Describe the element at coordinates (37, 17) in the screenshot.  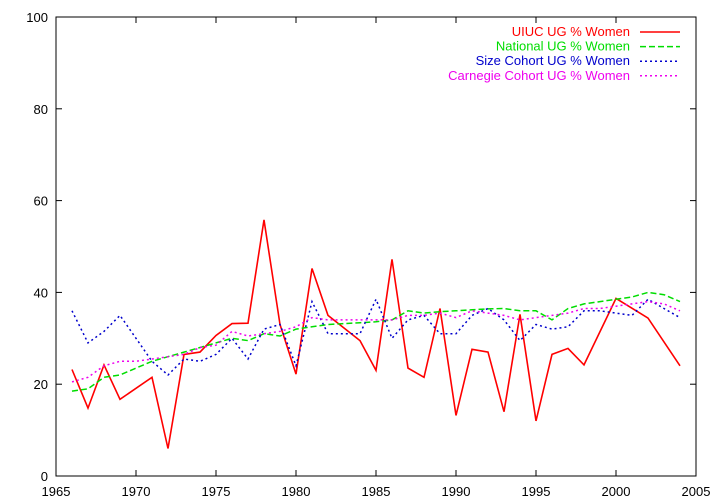
I see `y-tick-label: 100` at that location.